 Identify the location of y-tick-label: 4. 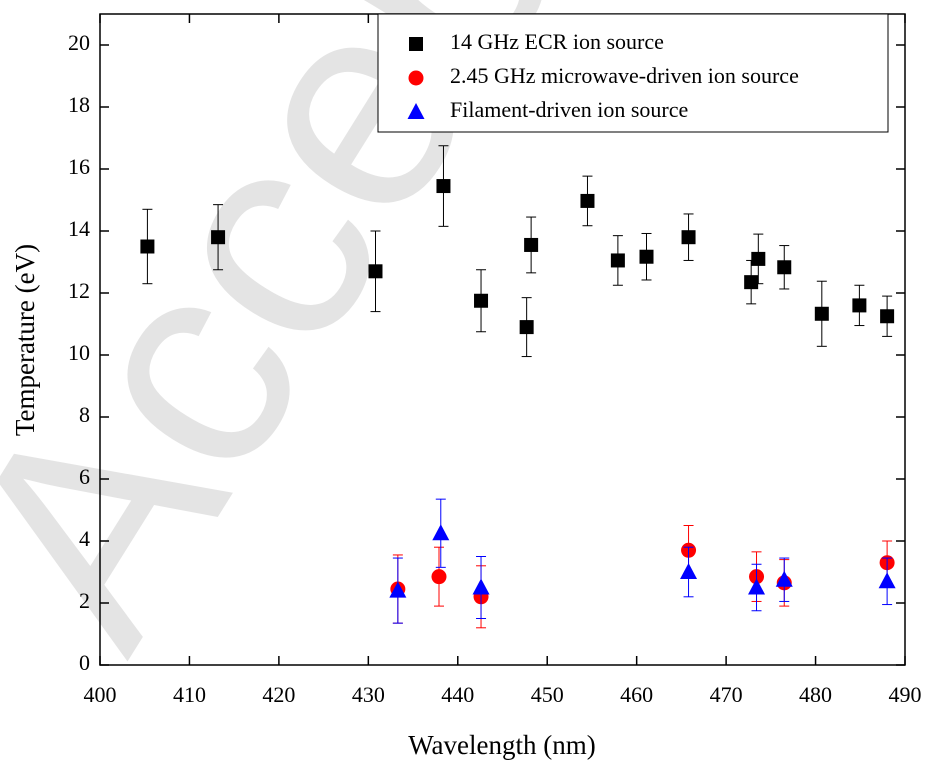
(84, 538).